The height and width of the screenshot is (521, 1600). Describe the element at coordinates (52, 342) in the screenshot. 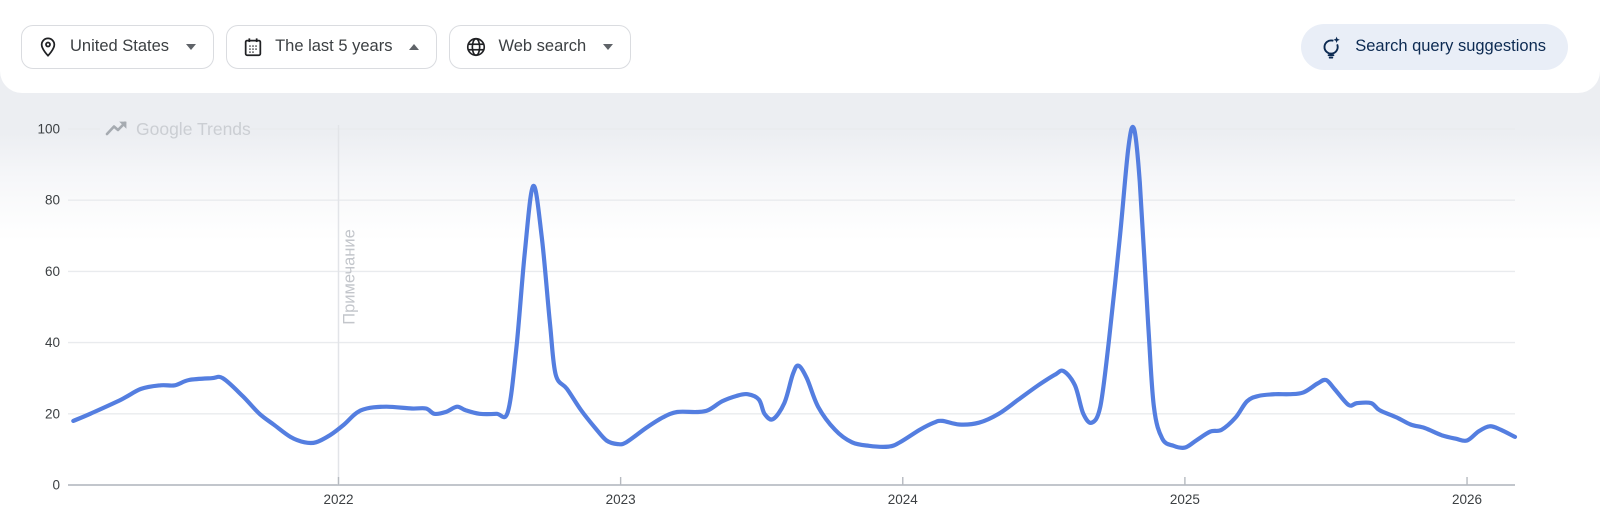

I see `svg-text: 40` at that location.